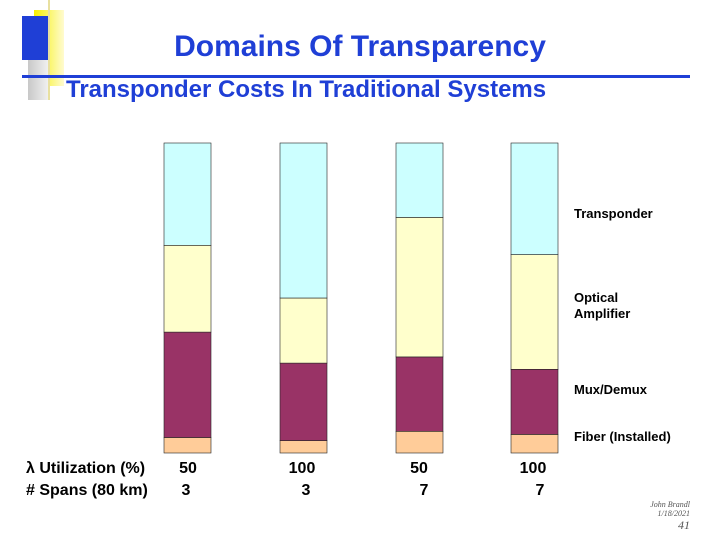 The height and width of the screenshot is (540, 720). What do you see at coordinates (610, 389) in the screenshot?
I see `legend-label-mux-demux: Mux/Demux` at bounding box center [610, 389].